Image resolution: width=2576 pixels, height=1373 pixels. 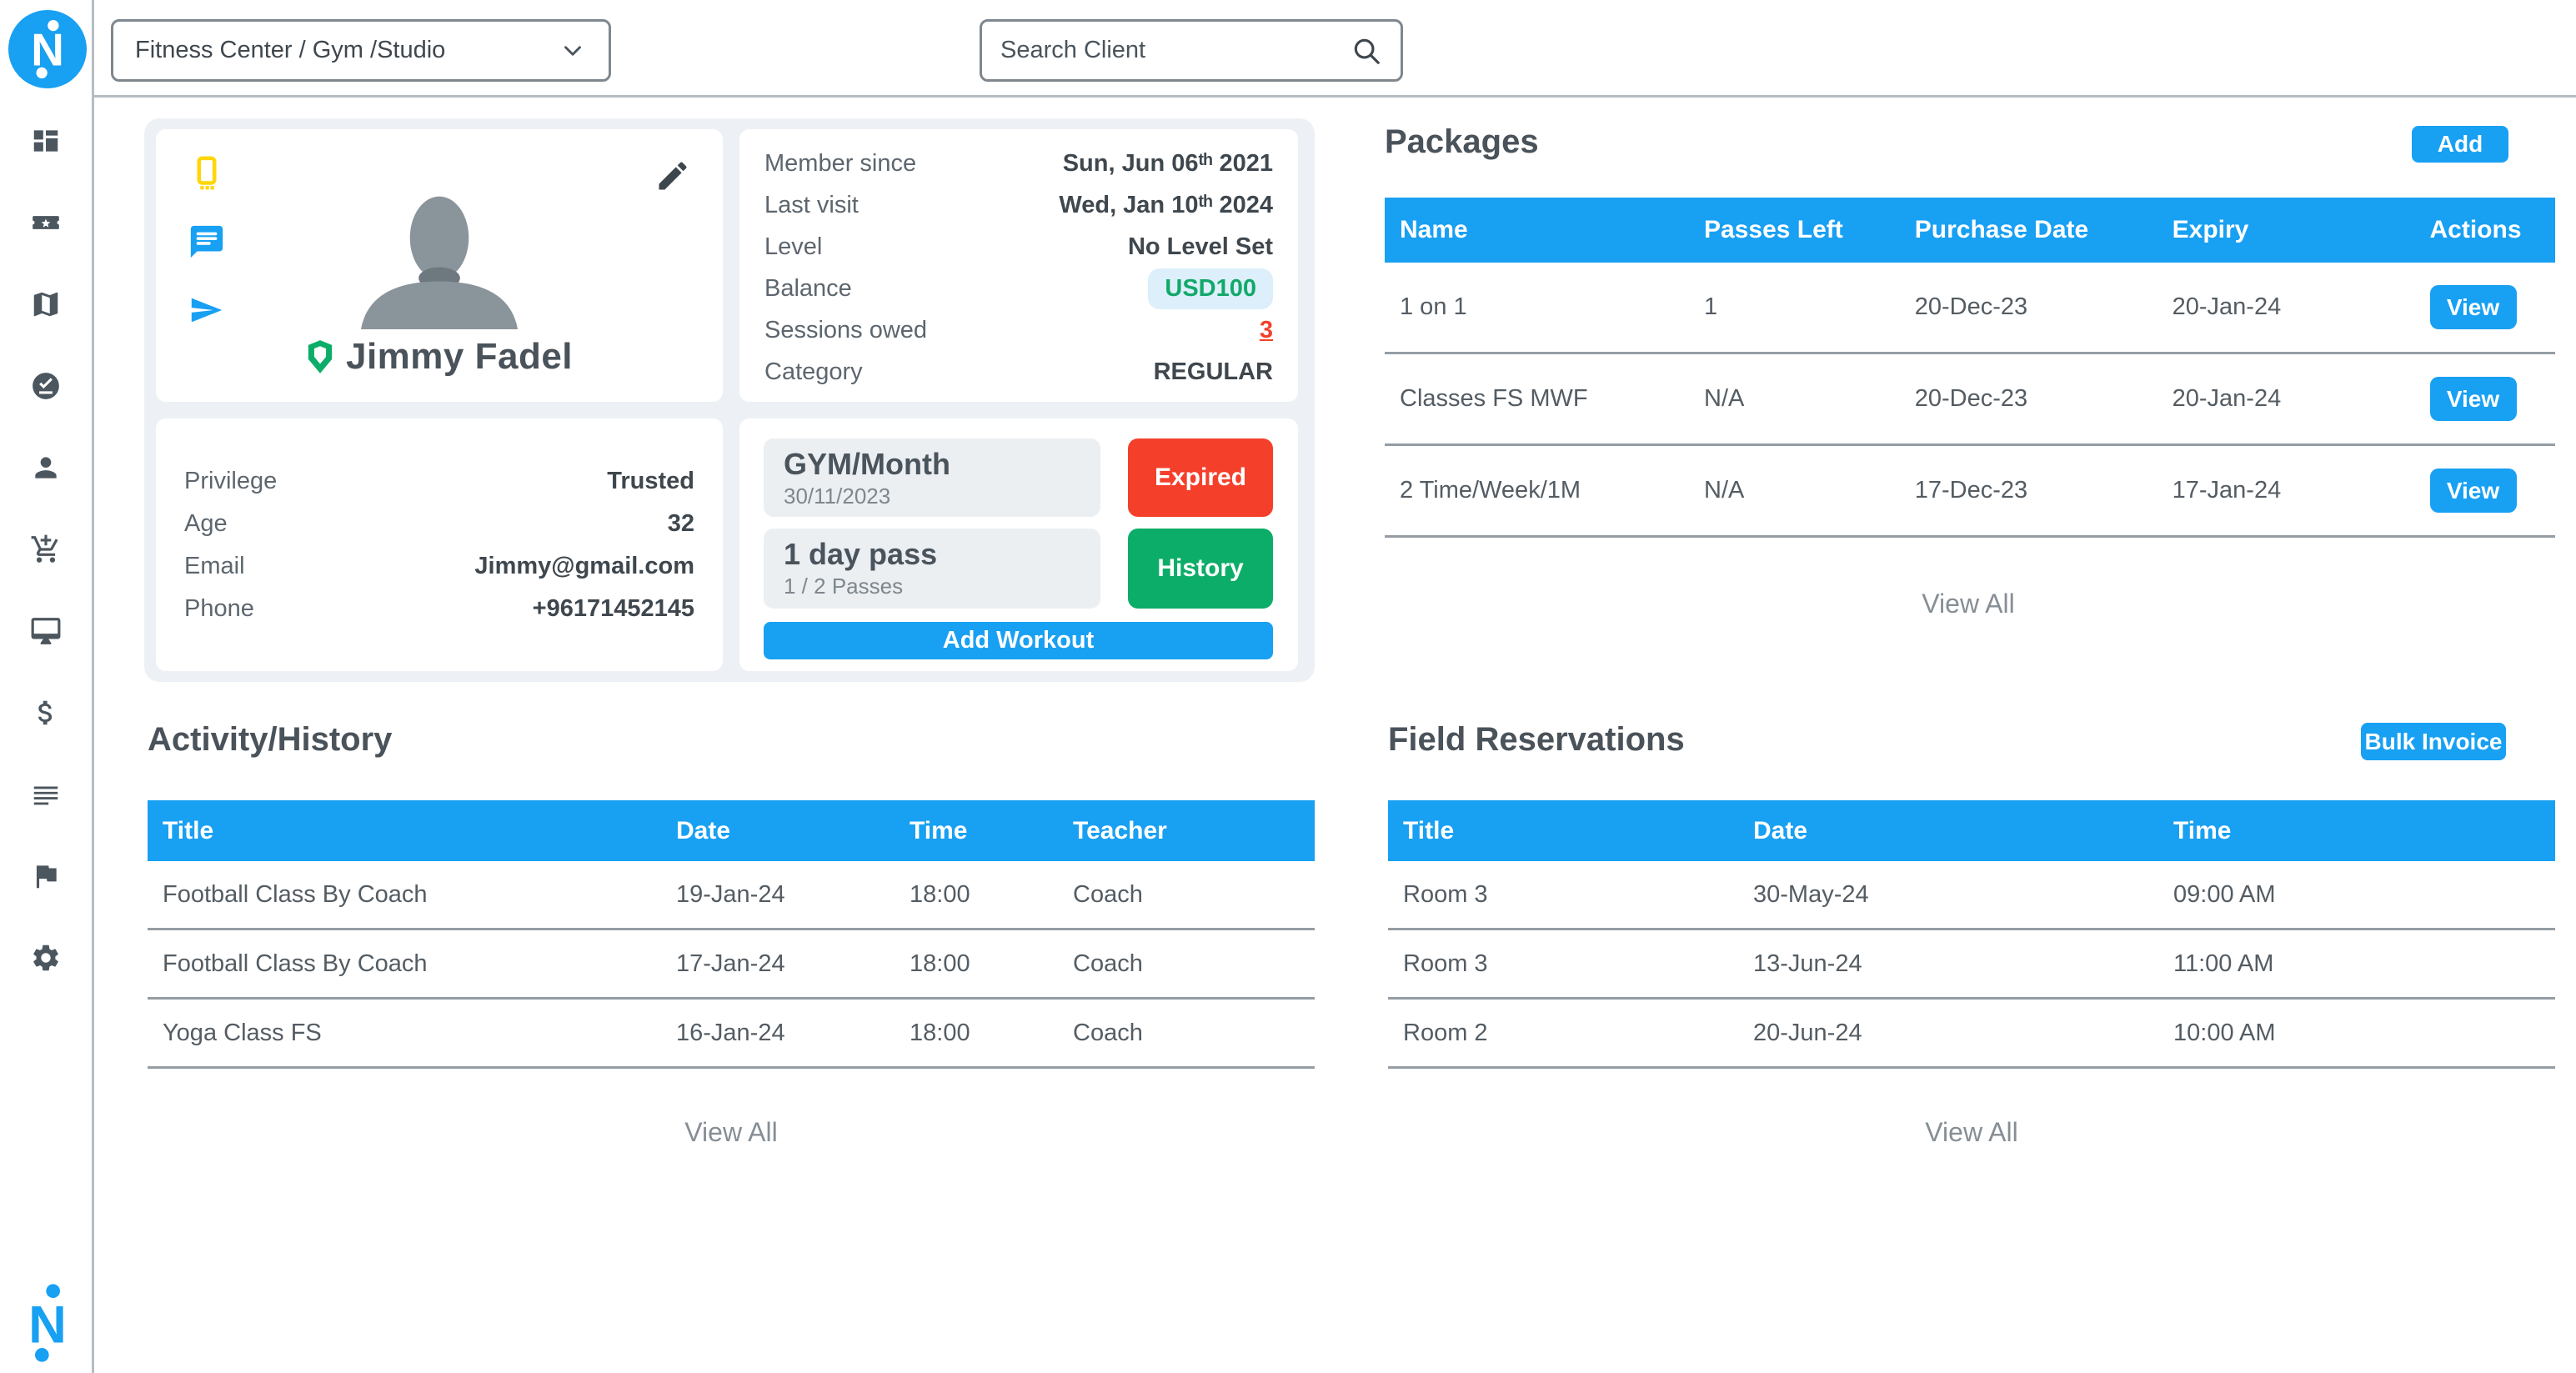 I want to click on location-selector: Fitness Center / Gym /Studio, so click(x=361, y=50).